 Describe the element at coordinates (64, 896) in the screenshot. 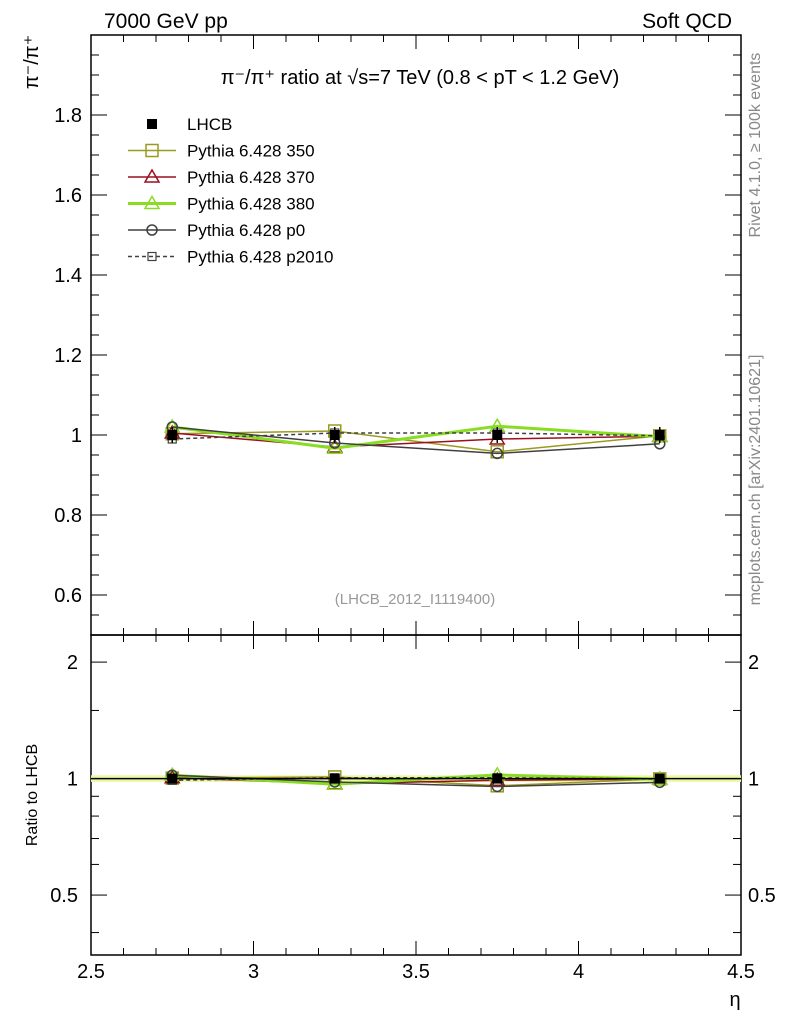

I see `ratio-tick-label: 0.5` at that location.